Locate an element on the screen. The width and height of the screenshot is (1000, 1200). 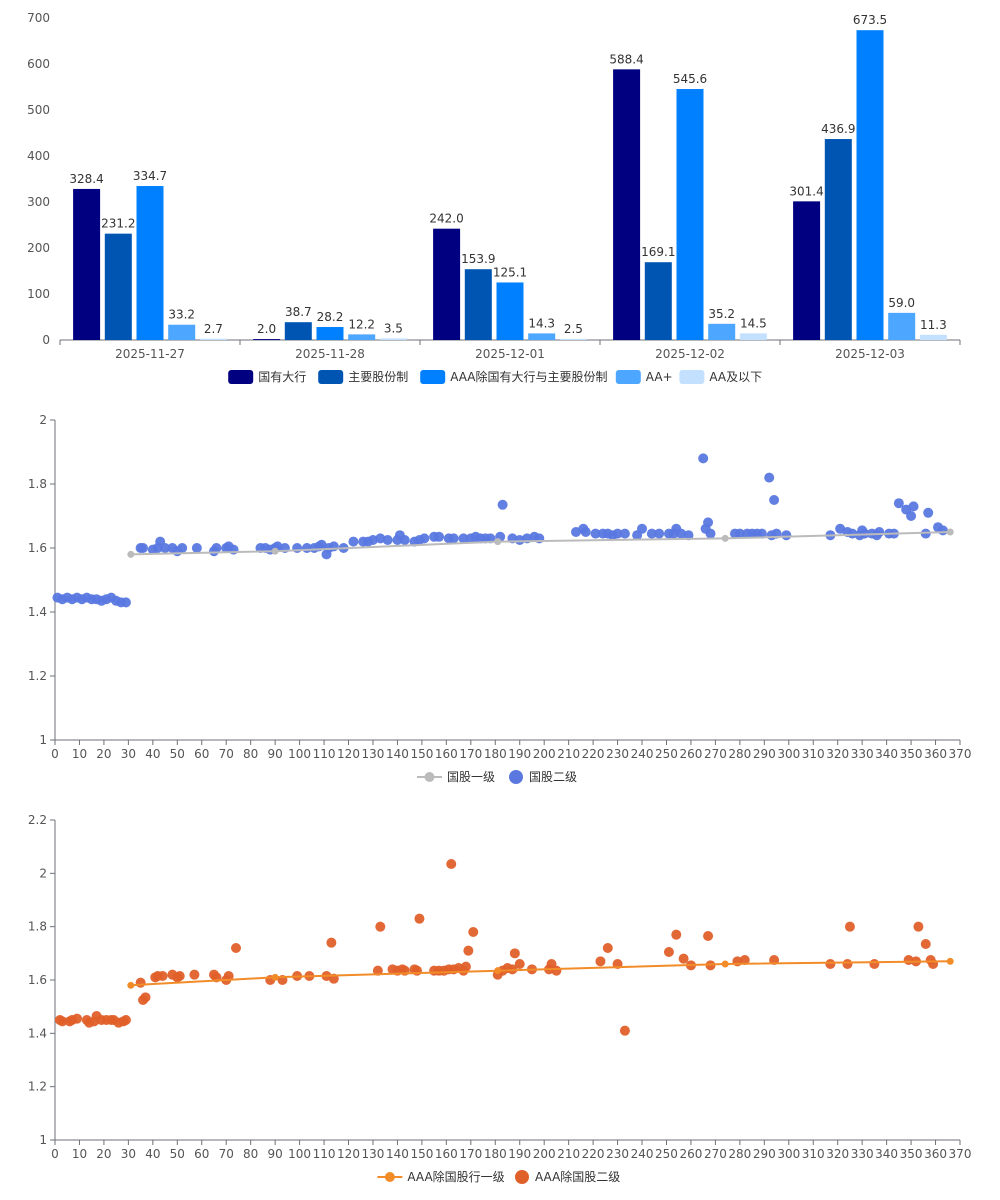
y-tick-label: 100 is located at coordinates (38, 294).